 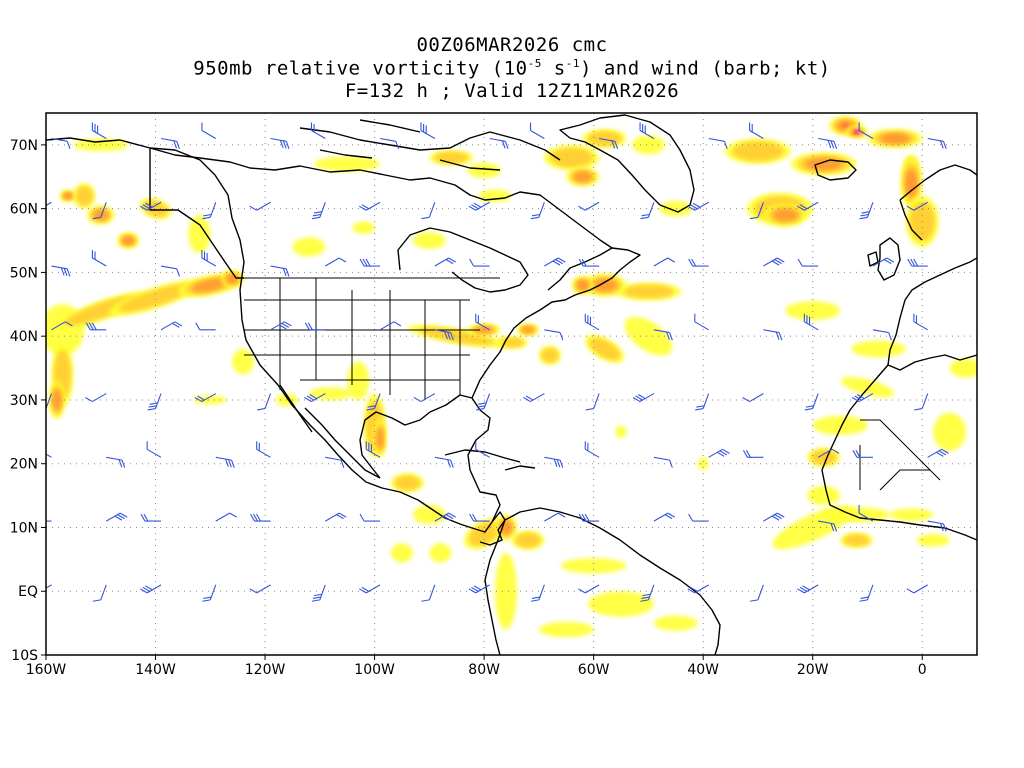 What do you see at coordinates (932, 314) in the screenshot?
I see `coast-europe` at bounding box center [932, 314].